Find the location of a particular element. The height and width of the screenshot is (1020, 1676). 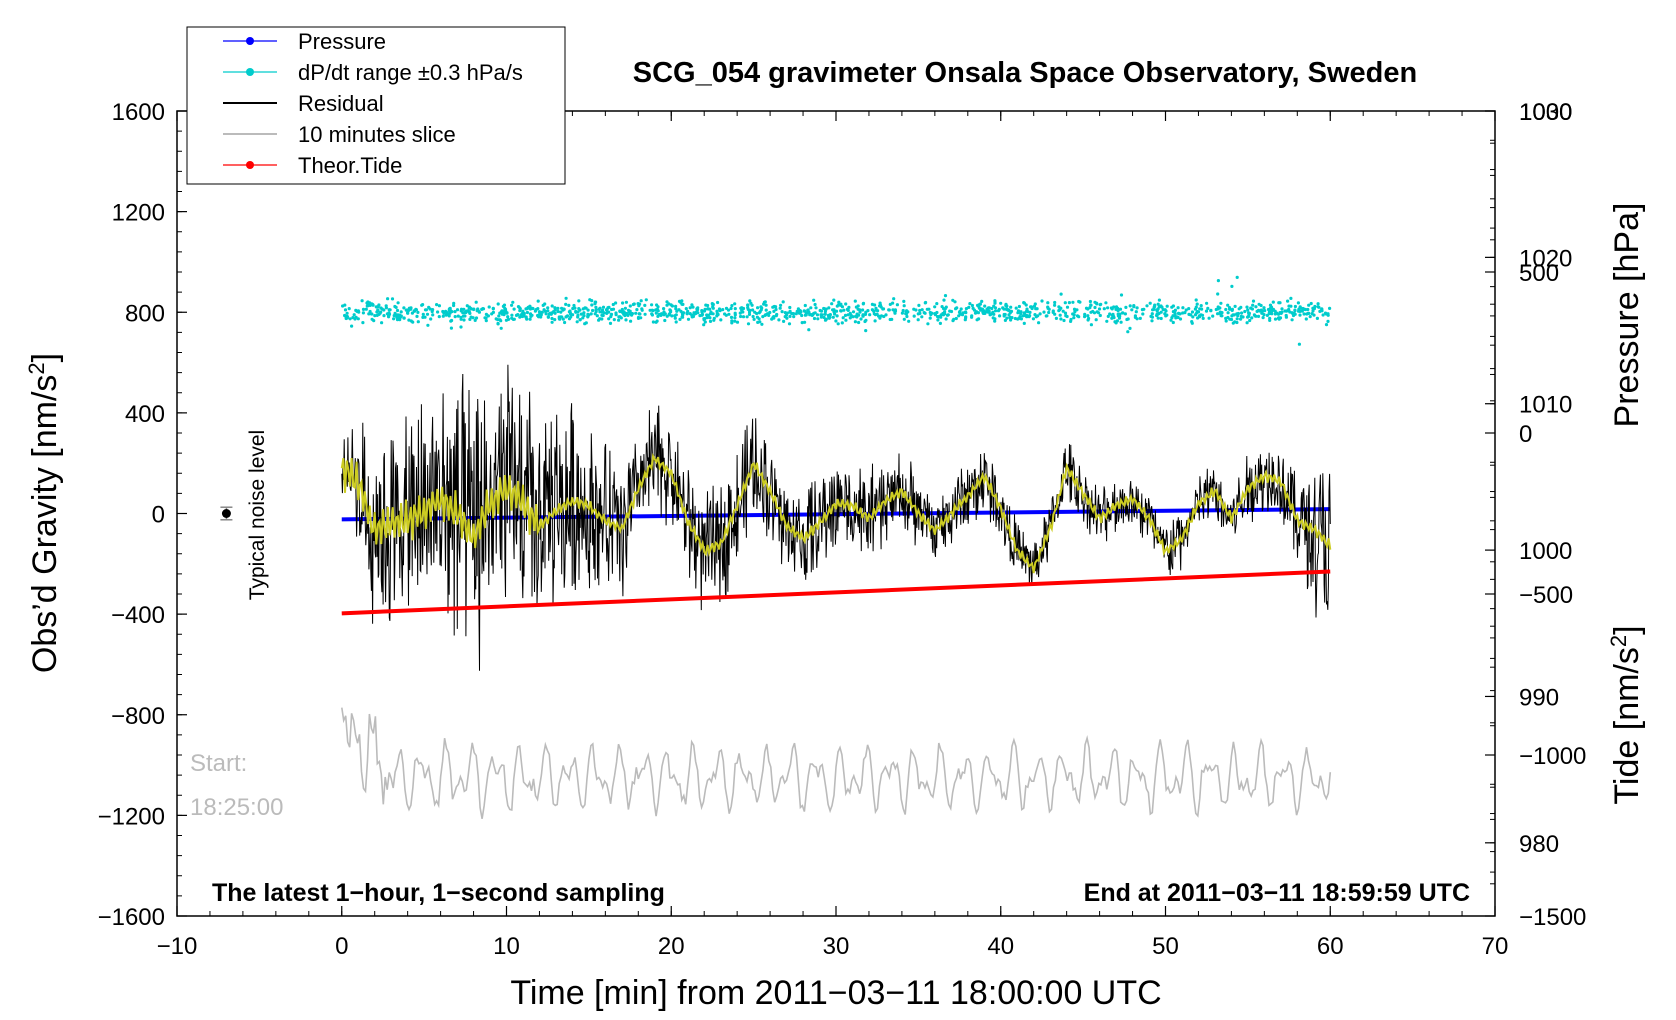

tide-tick-label: 500 is located at coordinates (1539, 273).